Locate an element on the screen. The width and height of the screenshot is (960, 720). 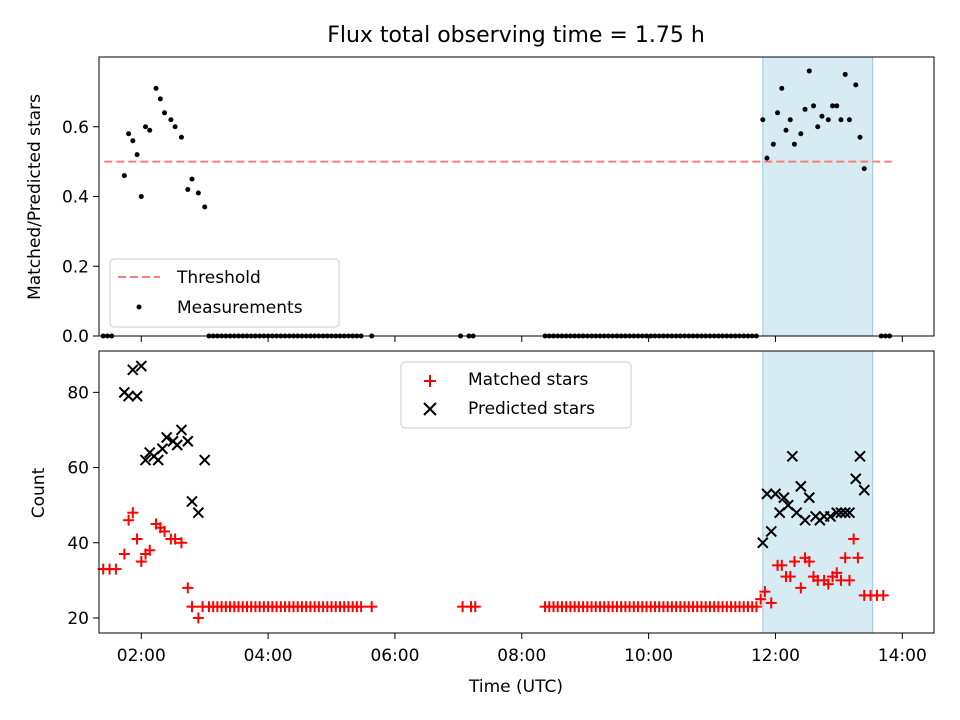
shaded-interval is located at coordinates (818, 196).